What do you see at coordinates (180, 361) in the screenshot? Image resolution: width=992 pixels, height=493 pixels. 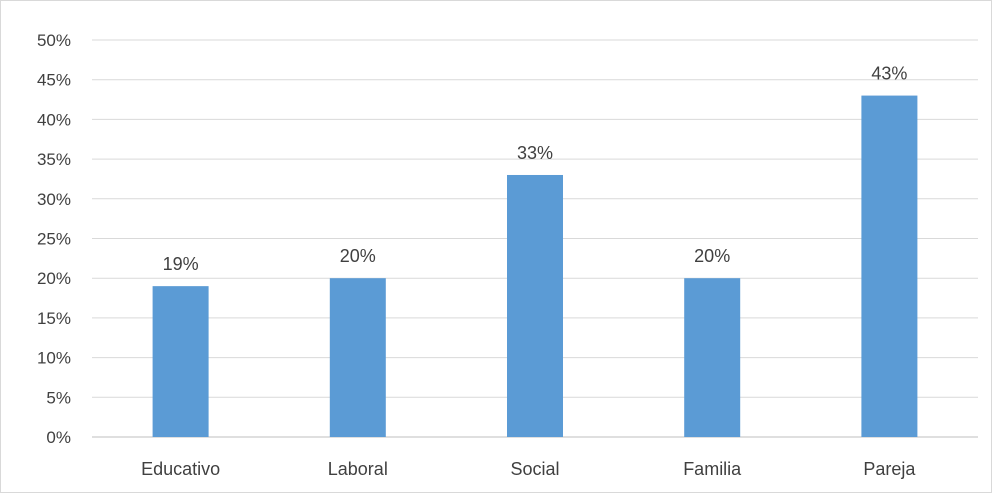 I see `bar-educativo` at bounding box center [180, 361].